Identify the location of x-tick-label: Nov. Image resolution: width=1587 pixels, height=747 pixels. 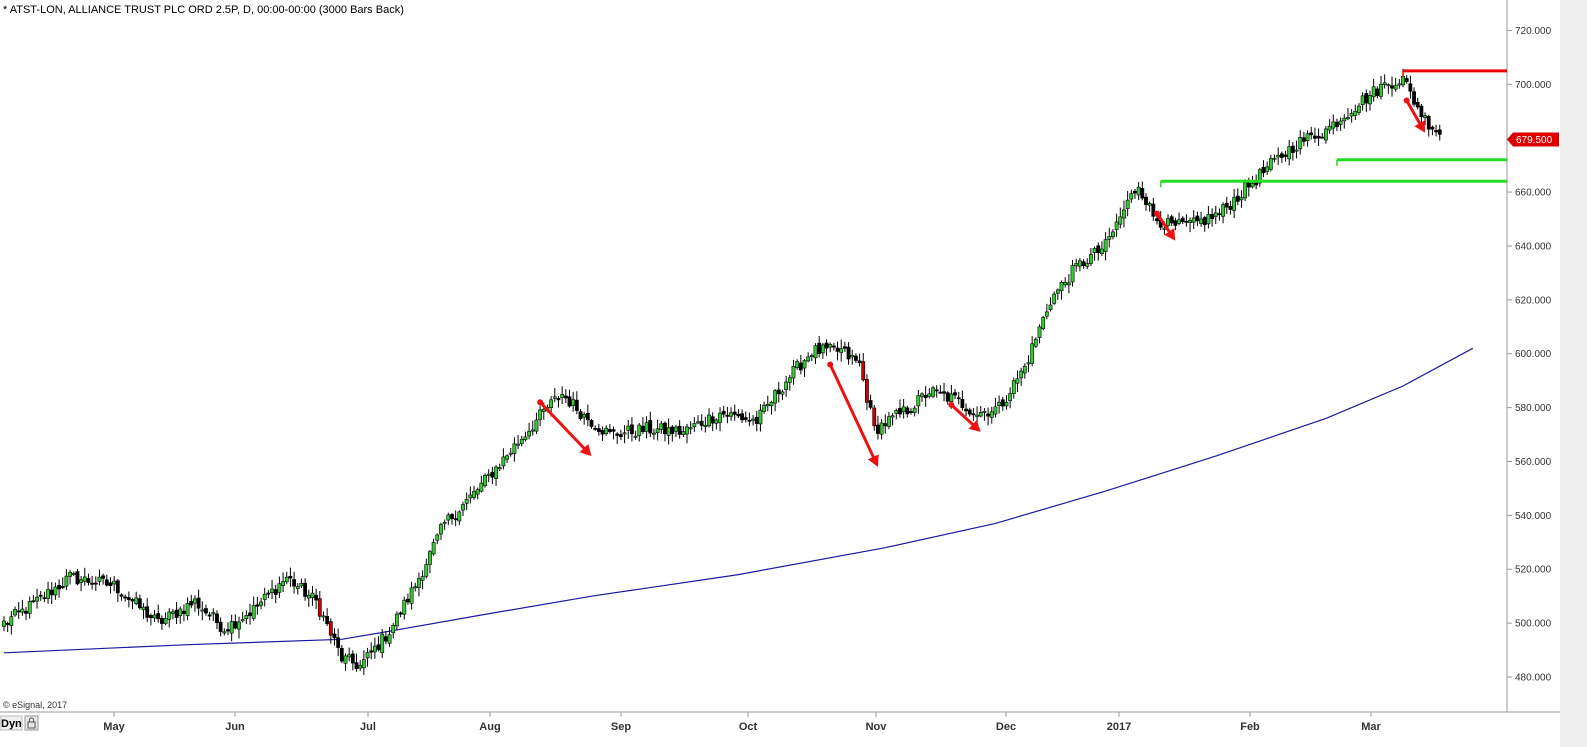
(877, 727).